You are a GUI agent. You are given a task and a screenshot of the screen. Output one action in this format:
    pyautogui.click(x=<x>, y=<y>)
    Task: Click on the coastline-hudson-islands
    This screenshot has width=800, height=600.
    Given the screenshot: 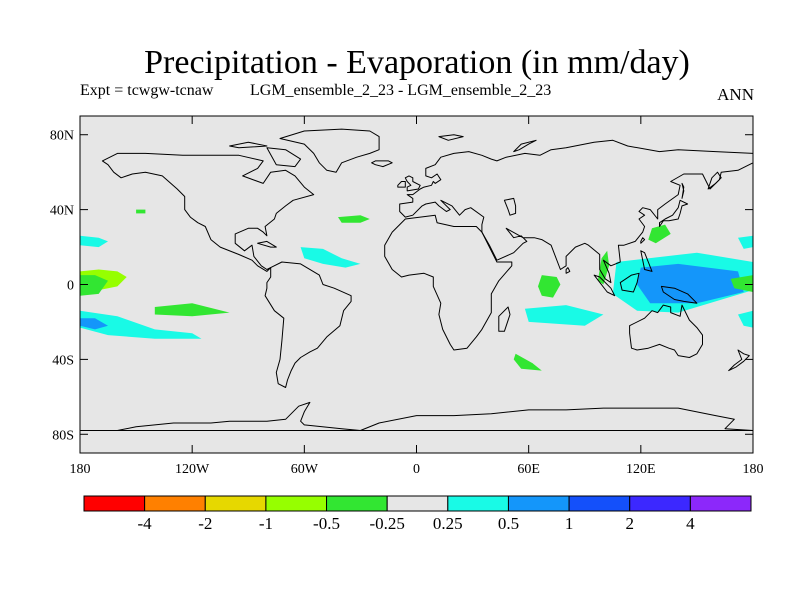 What is the action you would take?
    pyautogui.click(x=248, y=145)
    